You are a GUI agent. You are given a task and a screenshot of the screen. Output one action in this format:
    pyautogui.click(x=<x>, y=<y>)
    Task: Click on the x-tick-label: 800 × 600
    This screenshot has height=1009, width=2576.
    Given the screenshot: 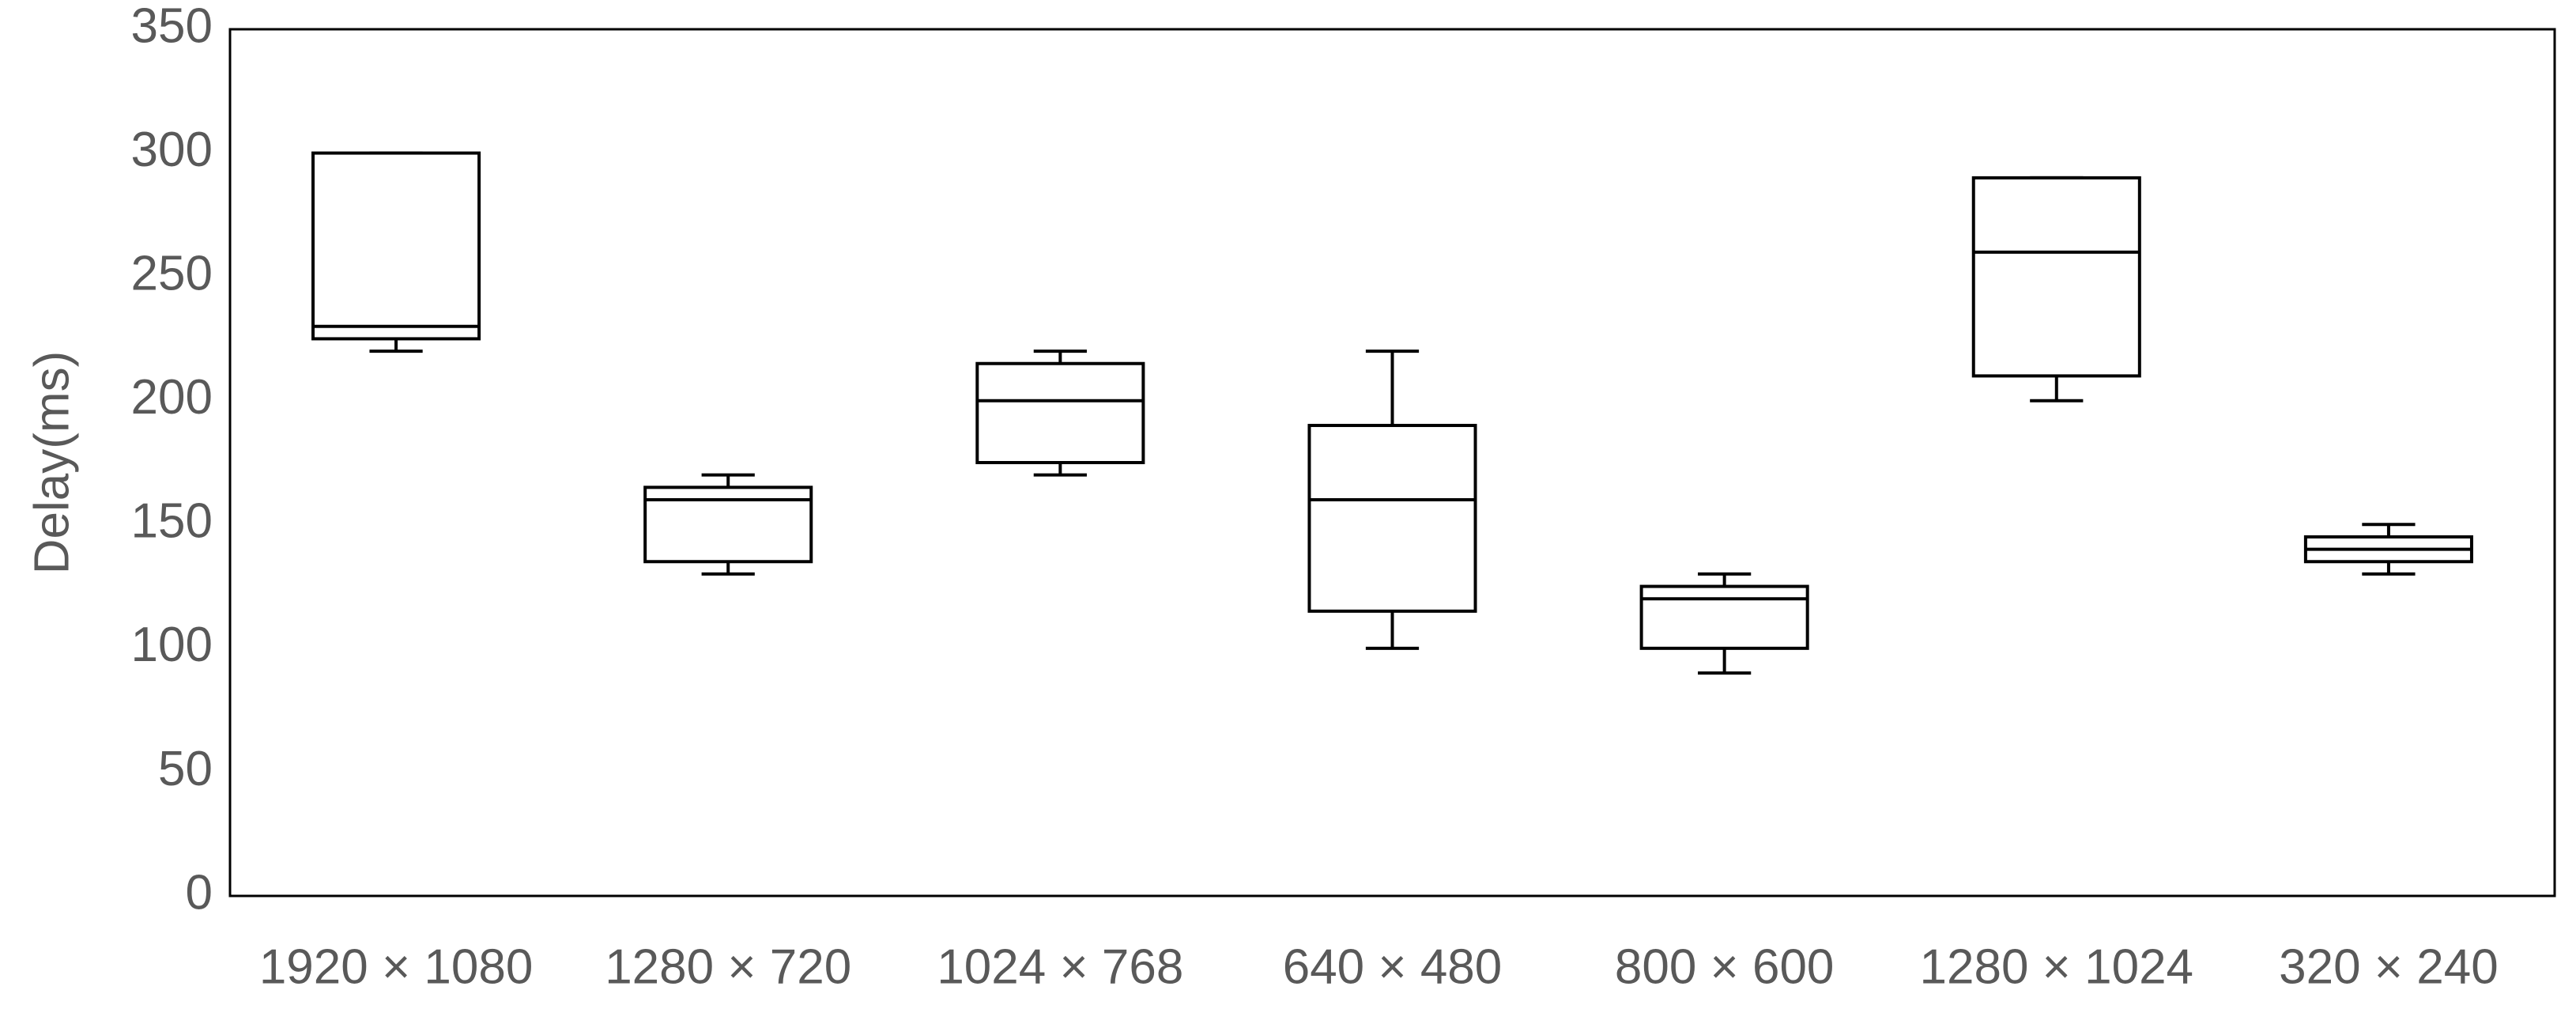 What is the action you would take?
    pyautogui.click(x=1725, y=966)
    